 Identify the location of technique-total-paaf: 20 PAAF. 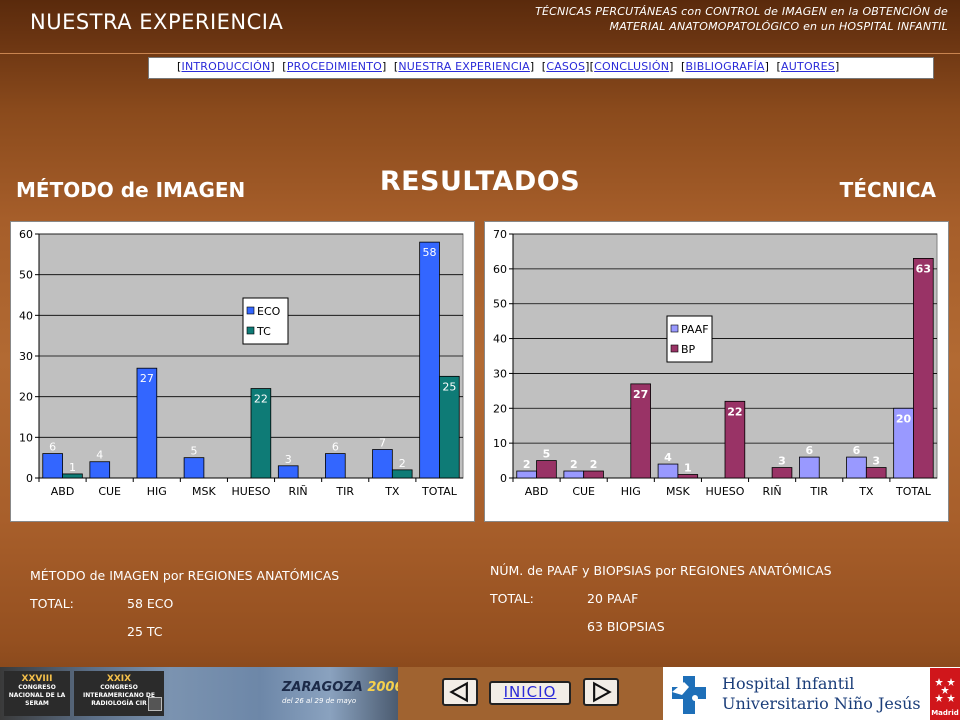
(613, 598).